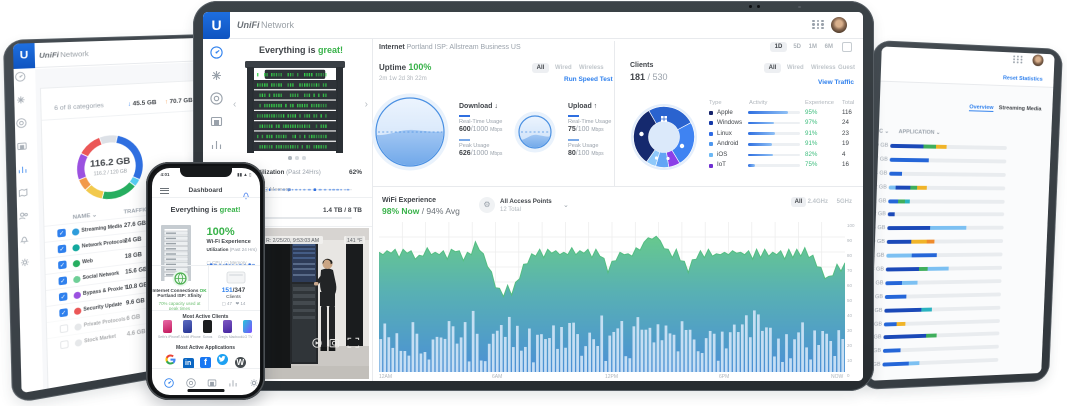  Describe the element at coordinates (111, 173) in the screenshot. I see `svg-text: 116.2 / 120 GB` at that location.